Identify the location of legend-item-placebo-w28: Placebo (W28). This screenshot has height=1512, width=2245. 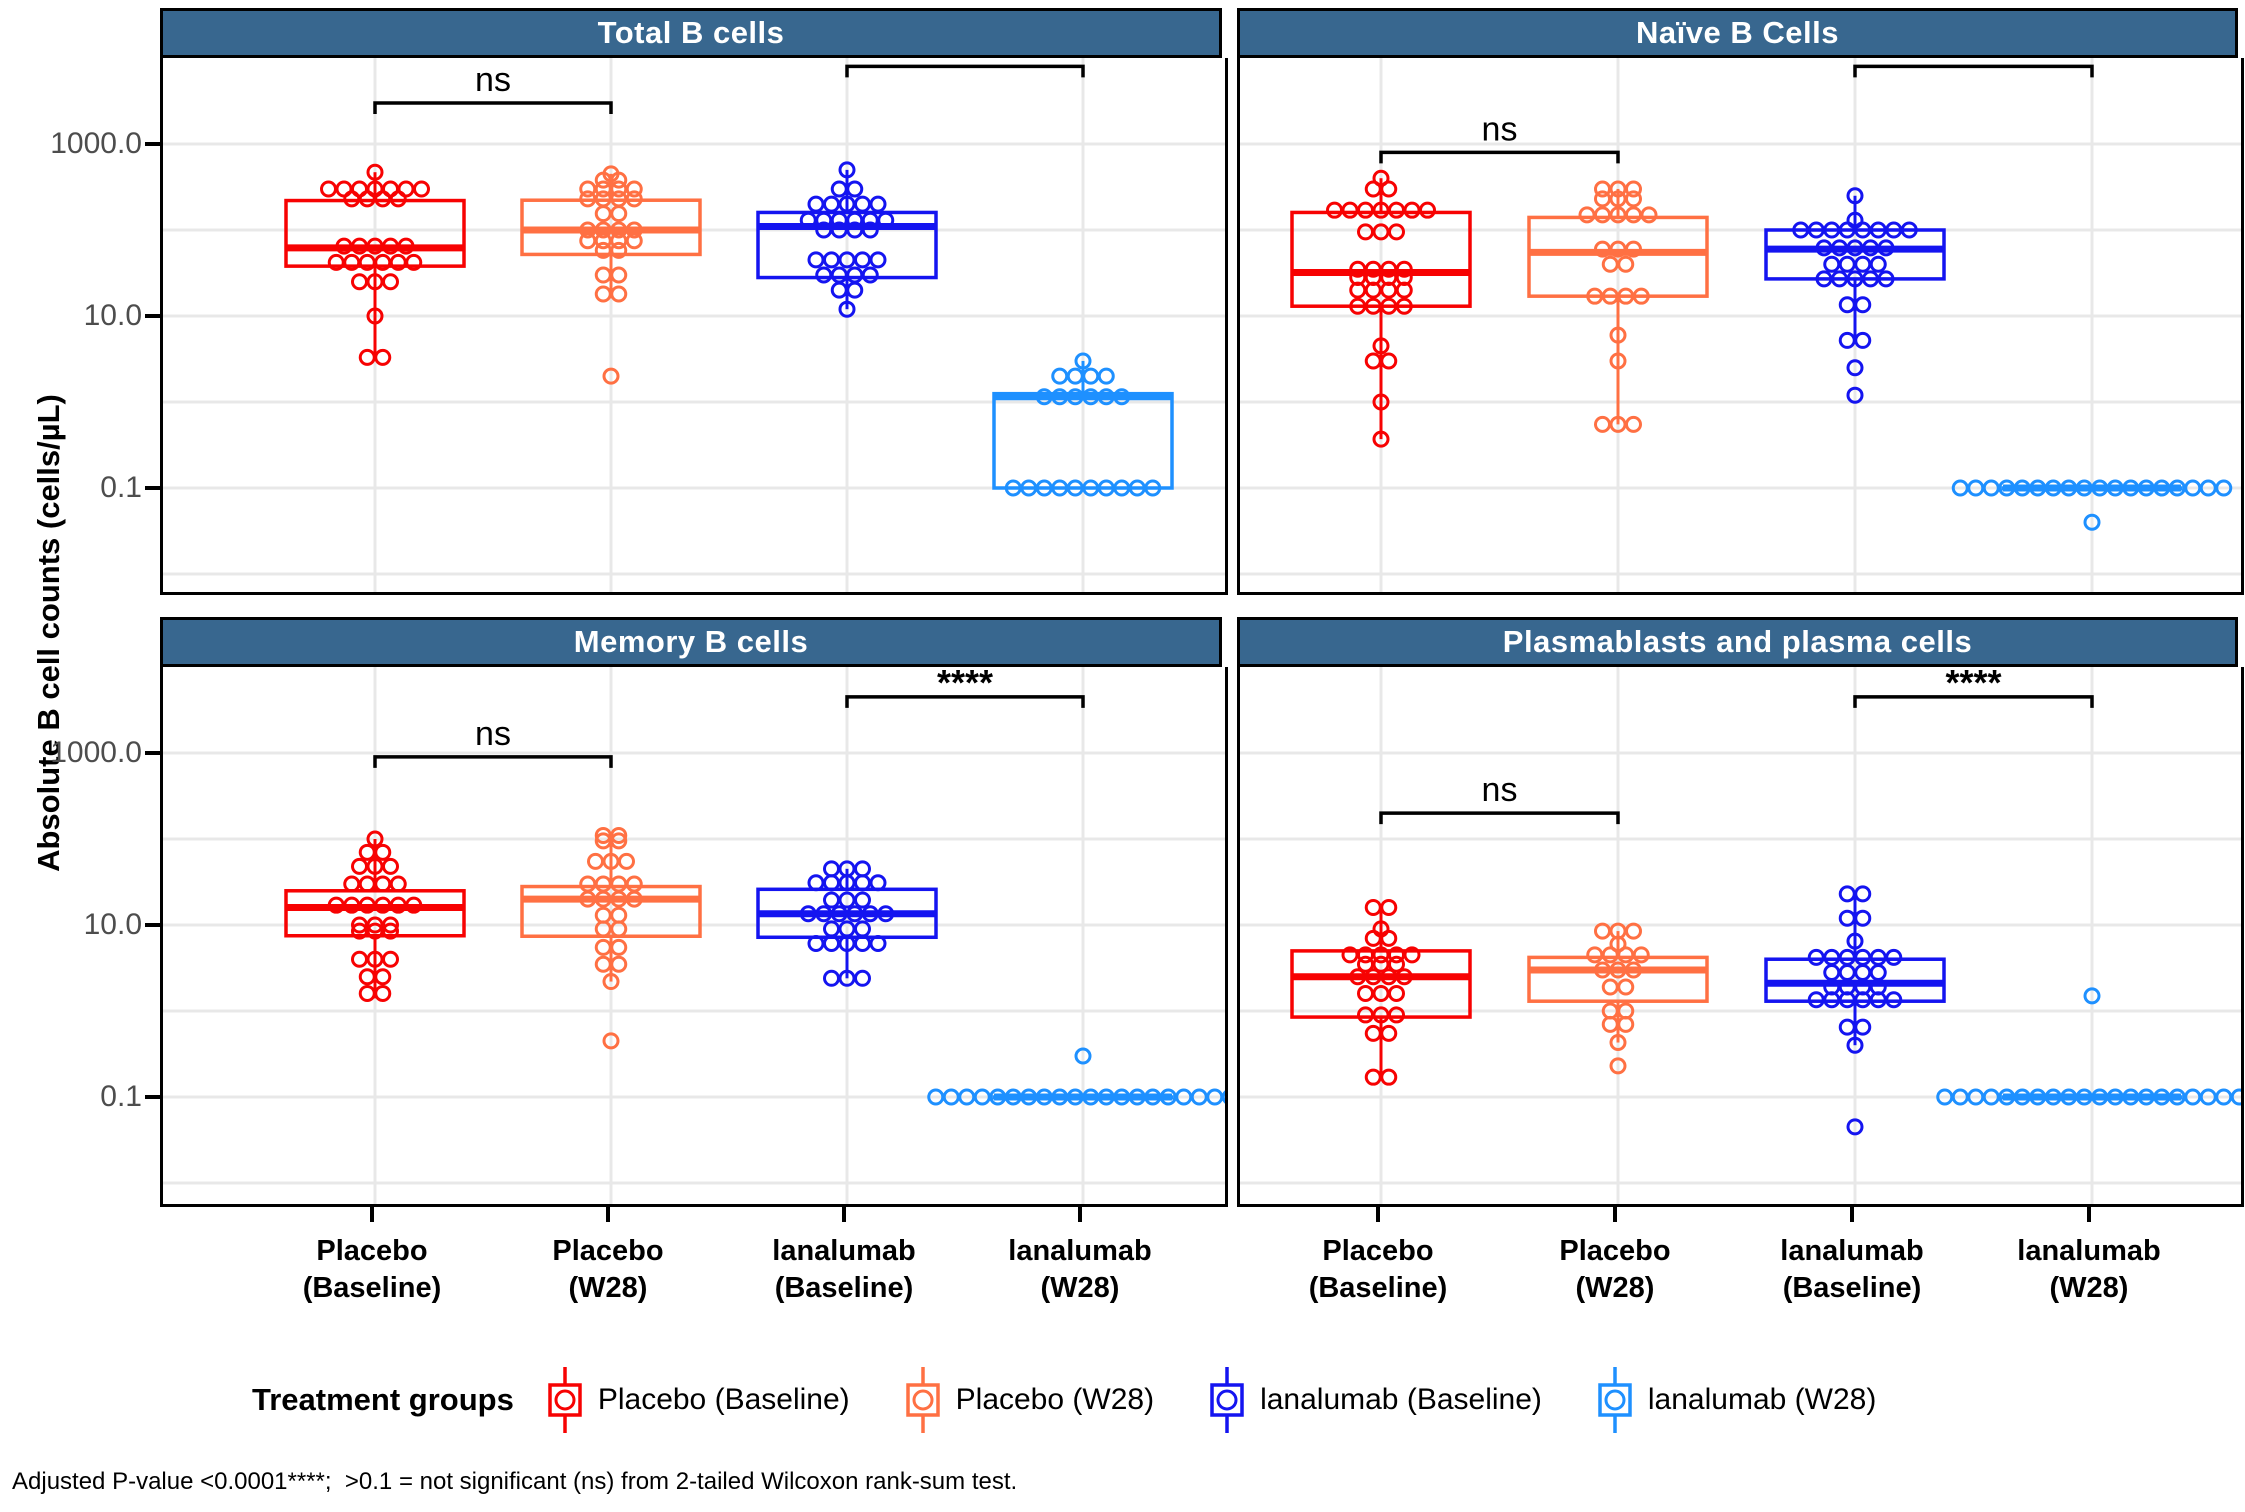
(1027, 1400).